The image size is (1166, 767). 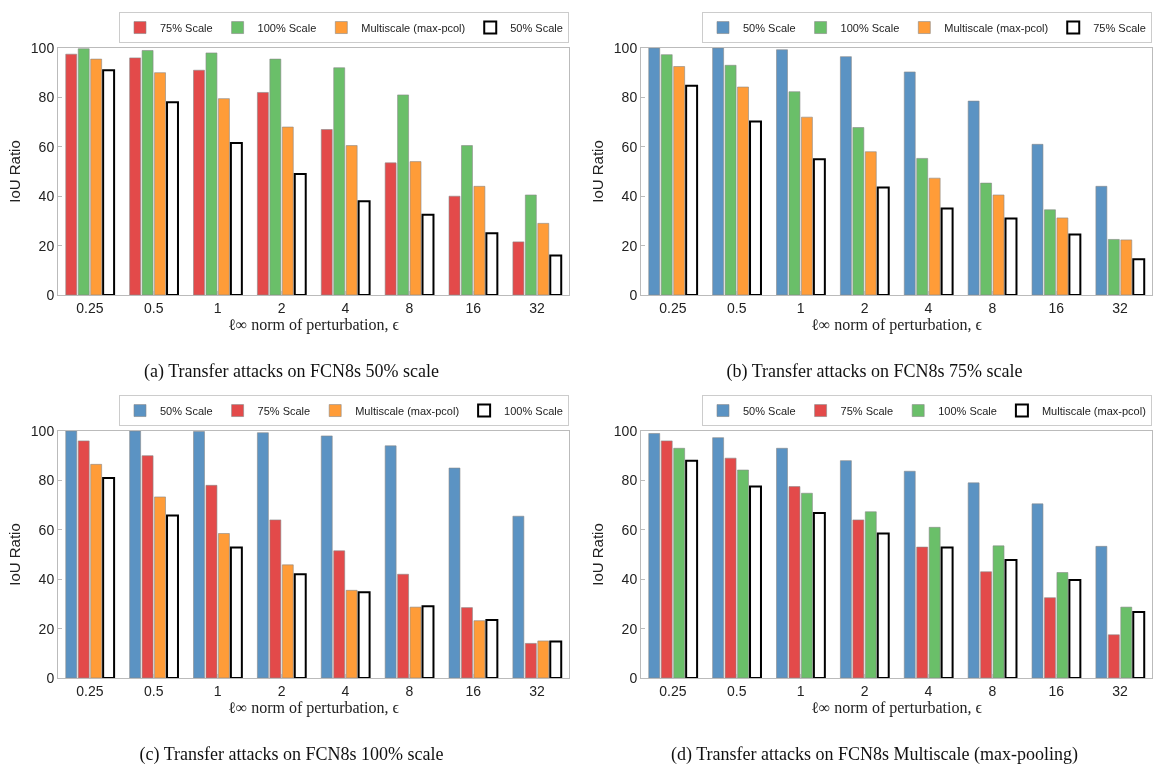 I want to click on text: (a) Transfer attacks on FCN8s 50% scale, so click(x=291, y=372).